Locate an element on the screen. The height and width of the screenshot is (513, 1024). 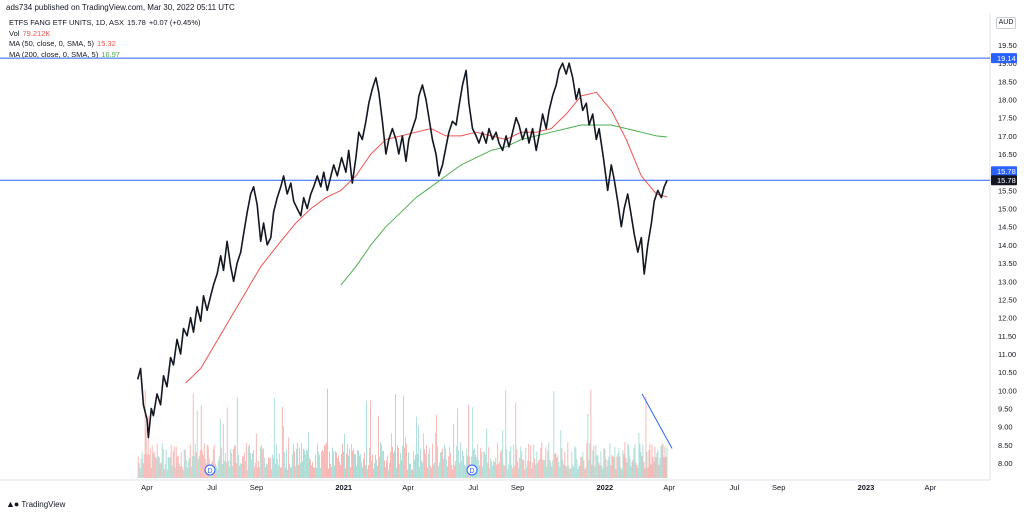
x-tick-label: Apr is located at coordinates (147, 487).